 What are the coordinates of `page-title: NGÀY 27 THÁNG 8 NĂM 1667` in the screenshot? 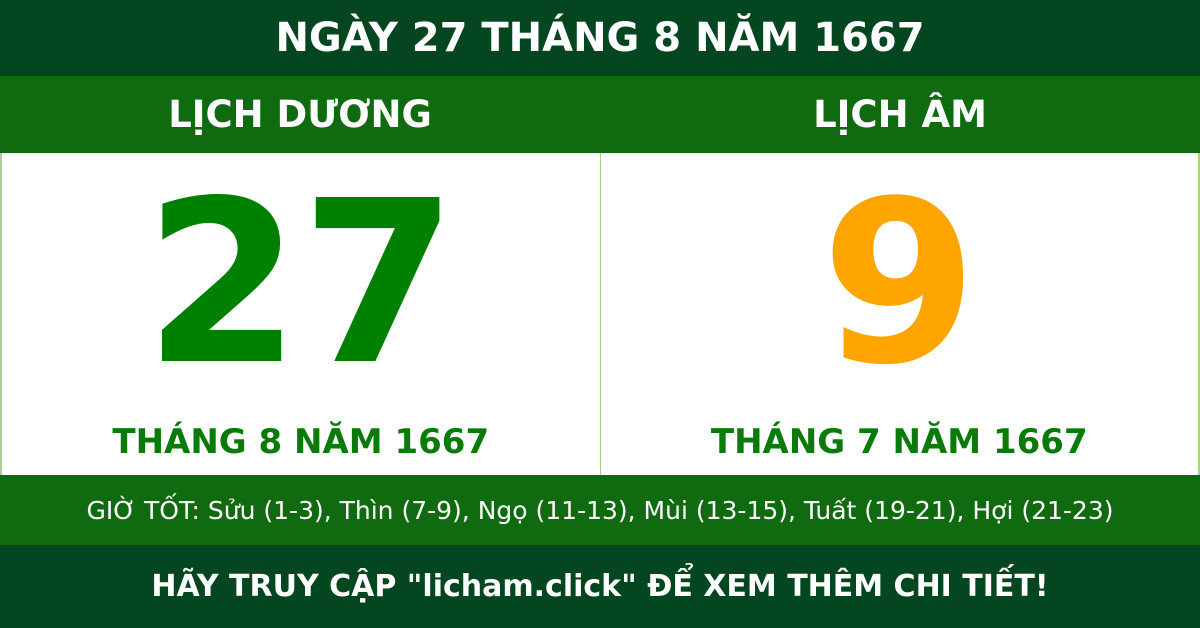 It's located at (600, 38).